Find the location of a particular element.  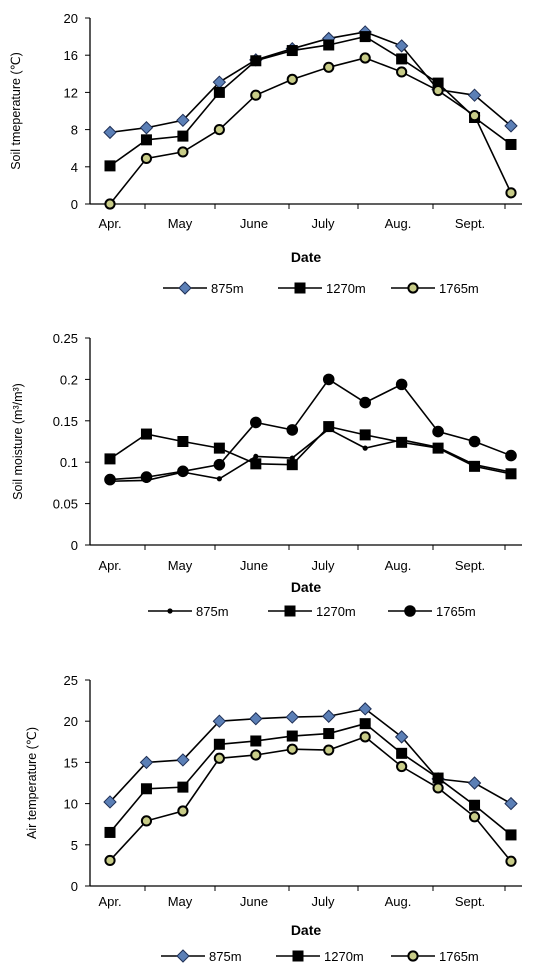

y-tick-label: 0.1 is located at coordinates (69, 462).